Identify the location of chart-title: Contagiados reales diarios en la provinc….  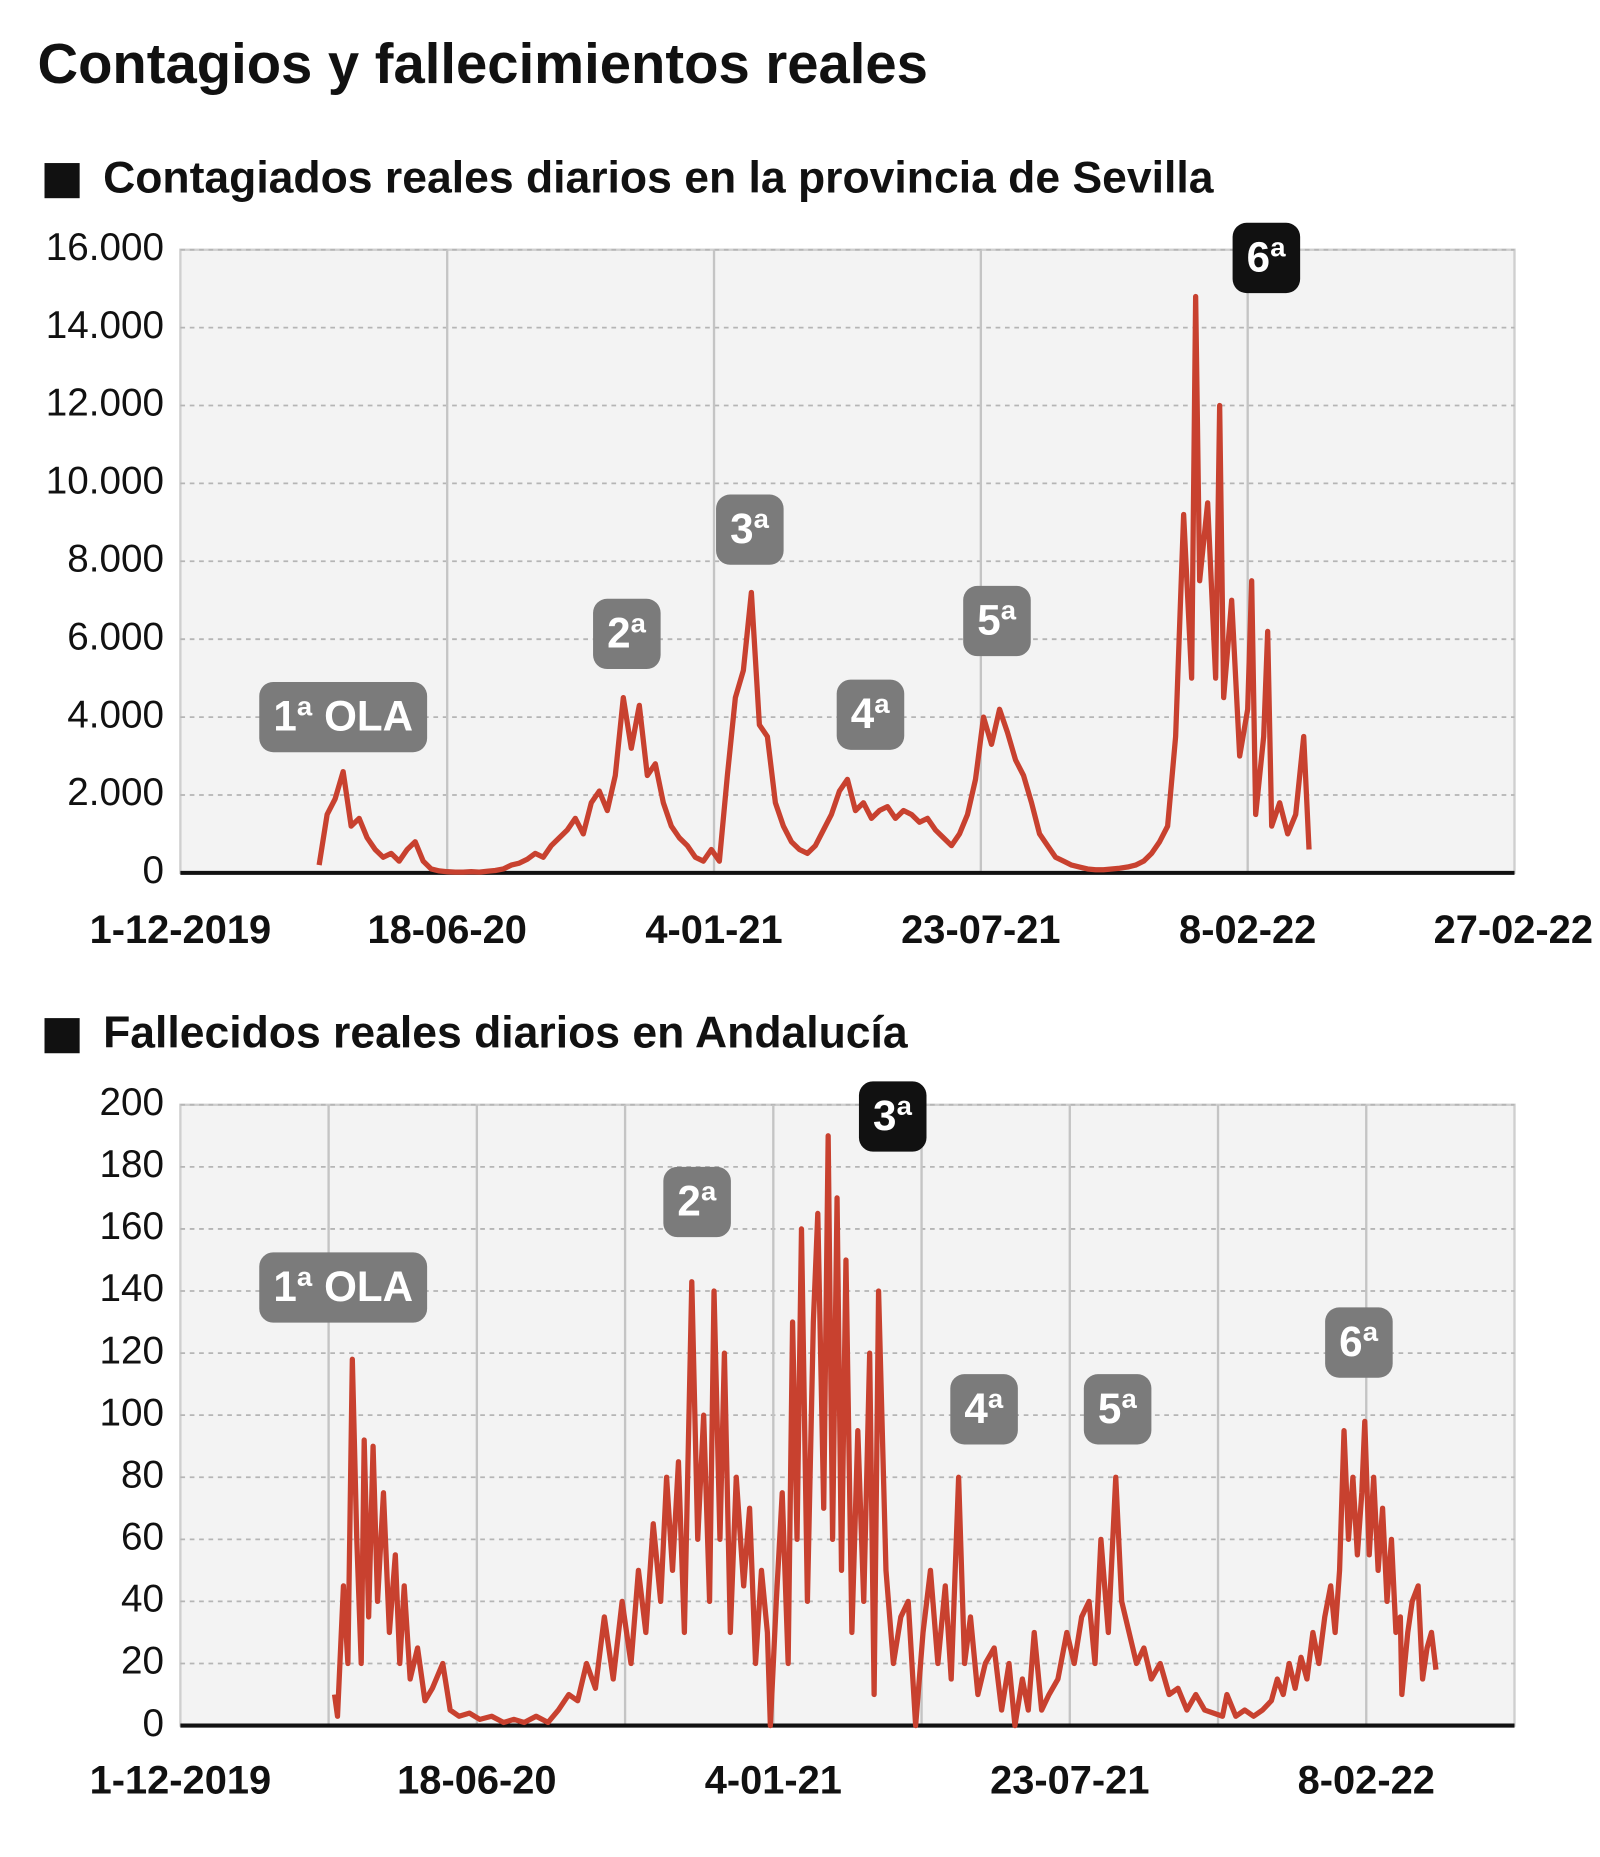
(659, 177).